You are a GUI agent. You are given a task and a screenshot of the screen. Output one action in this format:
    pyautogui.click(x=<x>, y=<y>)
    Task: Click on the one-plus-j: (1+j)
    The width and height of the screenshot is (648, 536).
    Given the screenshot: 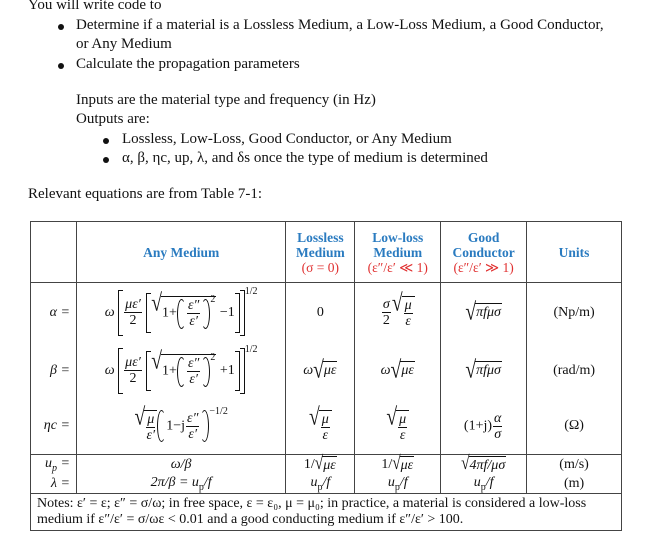 What is the action you would take?
    pyautogui.click(x=478, y=426)
    